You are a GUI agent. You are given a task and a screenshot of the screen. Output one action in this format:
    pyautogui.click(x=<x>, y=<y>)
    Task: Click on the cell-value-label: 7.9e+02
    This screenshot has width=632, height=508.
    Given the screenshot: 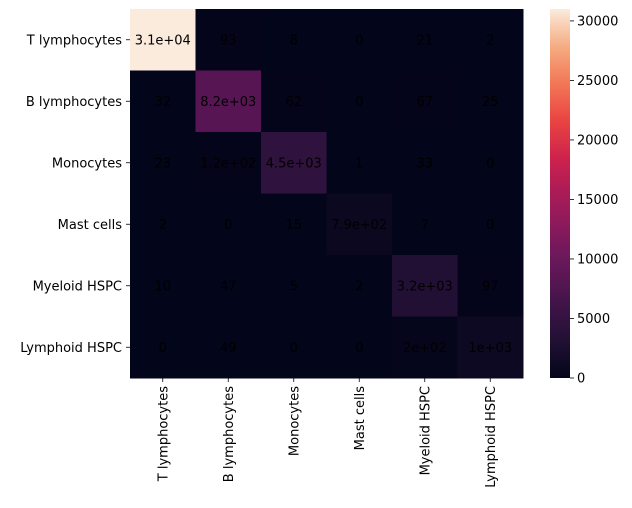 What is the action you would take?
    pyautogui.click(x=359, y=225)
    